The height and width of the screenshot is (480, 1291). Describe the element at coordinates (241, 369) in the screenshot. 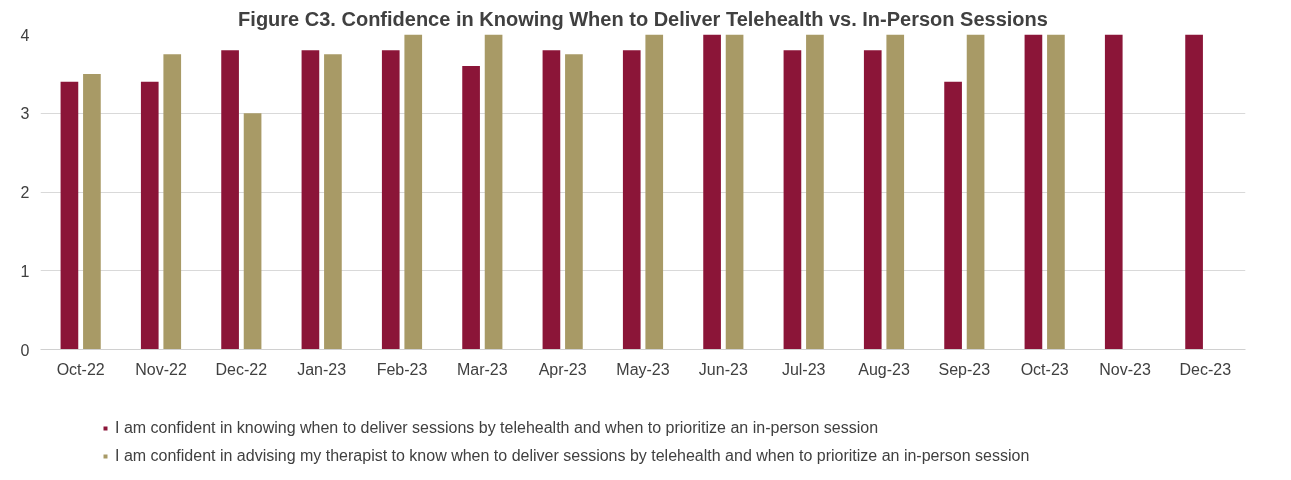

I see `x-tick-label: Dec-22` at that location.